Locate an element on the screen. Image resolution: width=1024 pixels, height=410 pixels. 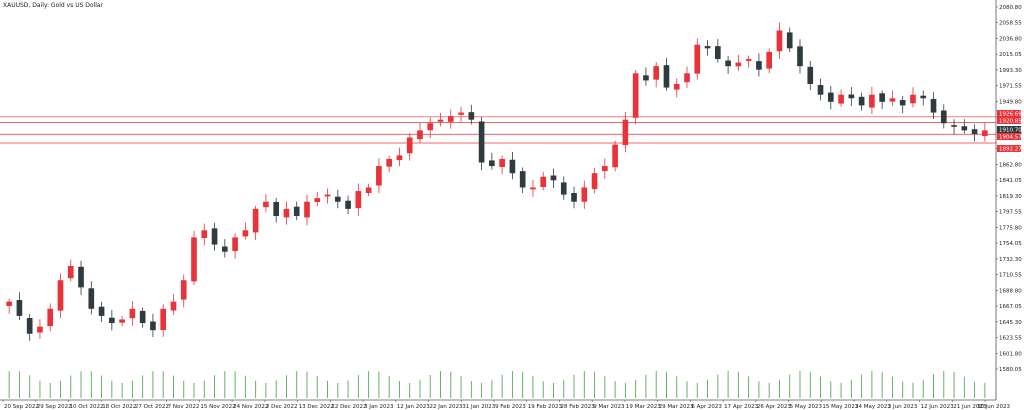
x-tick-label: 21 Jun 2023 is located at coordinates (970, 407).